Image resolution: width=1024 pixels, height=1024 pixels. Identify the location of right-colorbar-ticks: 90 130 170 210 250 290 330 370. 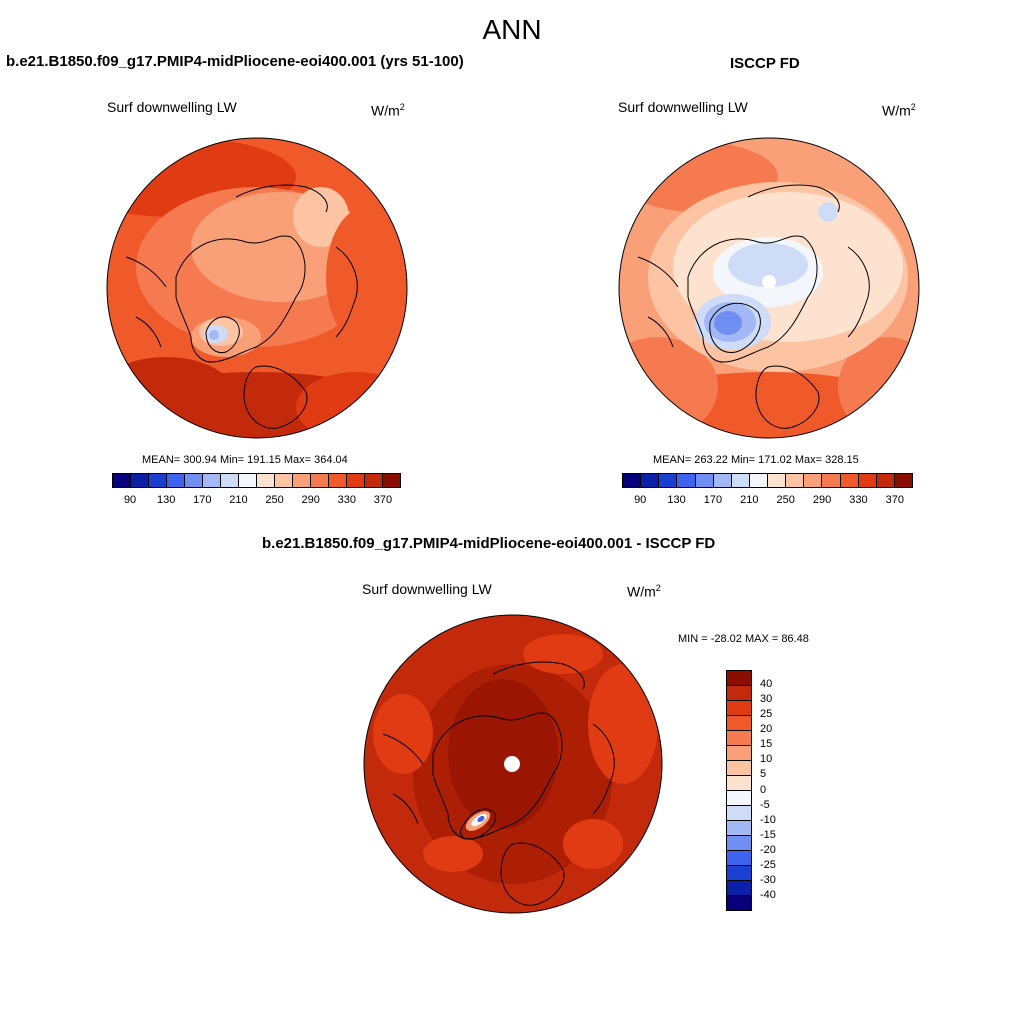
(767, 501).